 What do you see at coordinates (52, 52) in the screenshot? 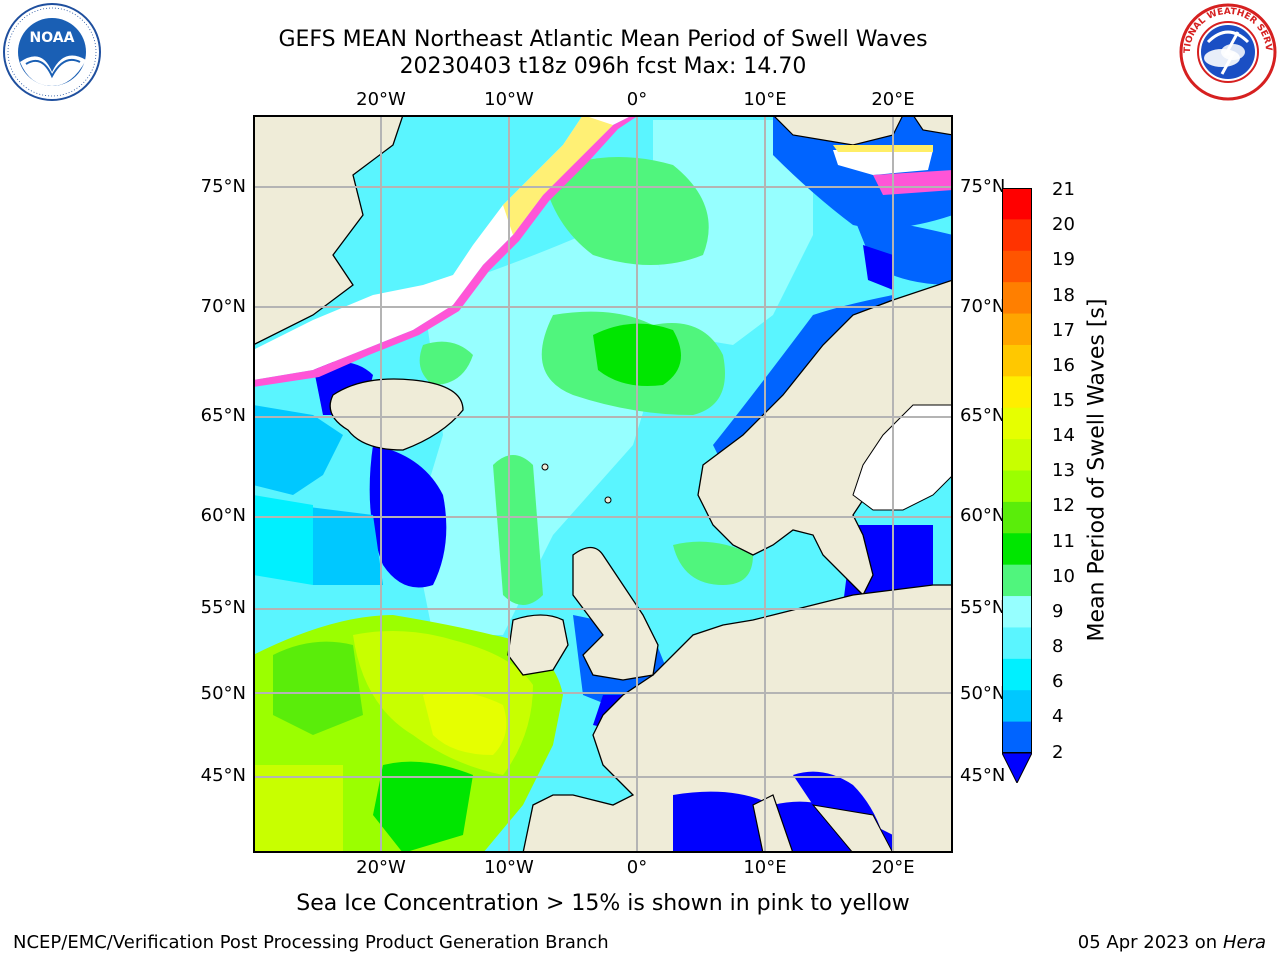
I see `noaa-logo: NOAA` at bounding box center [52, 52].